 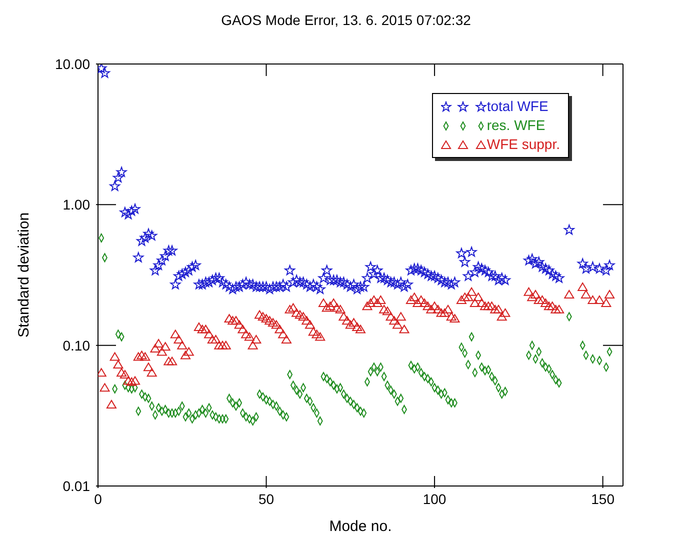 What do you see at coordinates (23, 275) in the screenshot?
I see `y-axis-title: Standard deviation` at bounding box center [23, 275].